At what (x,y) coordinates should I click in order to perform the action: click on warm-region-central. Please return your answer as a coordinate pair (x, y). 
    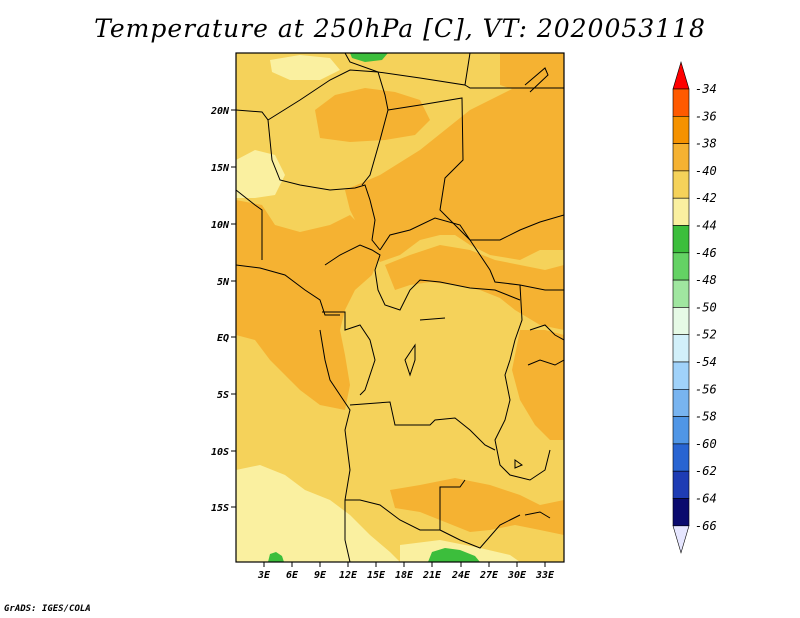
    Looking at the image, I should click on (474, 287).